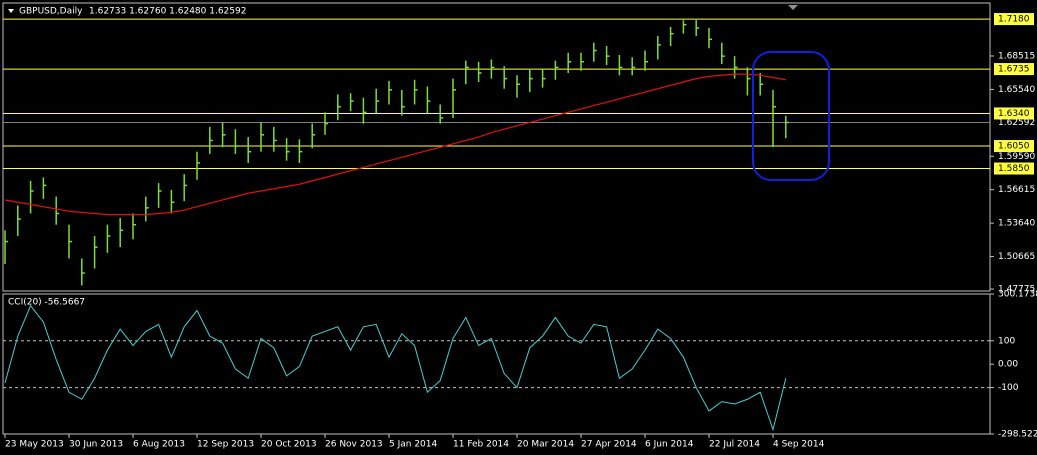  What do you see at coordinates (1008, 388) in the screenshot?
I see `y-tick-label: -100` at bounding box center [1008, 388].